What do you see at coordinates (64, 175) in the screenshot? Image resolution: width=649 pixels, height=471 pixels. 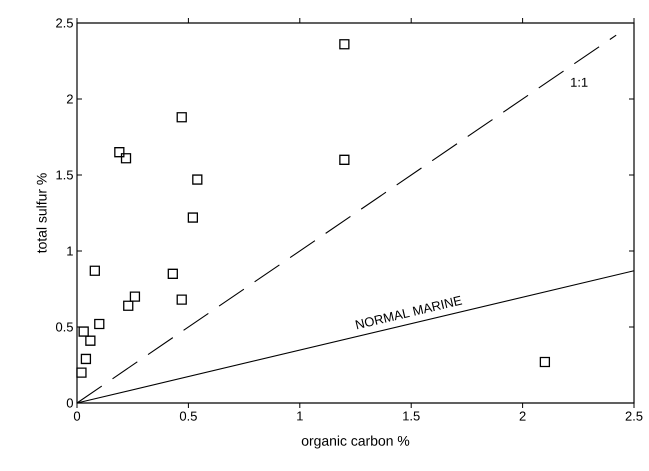 I see `y-tick-label: 1.5` at bounding box center [64, 175].